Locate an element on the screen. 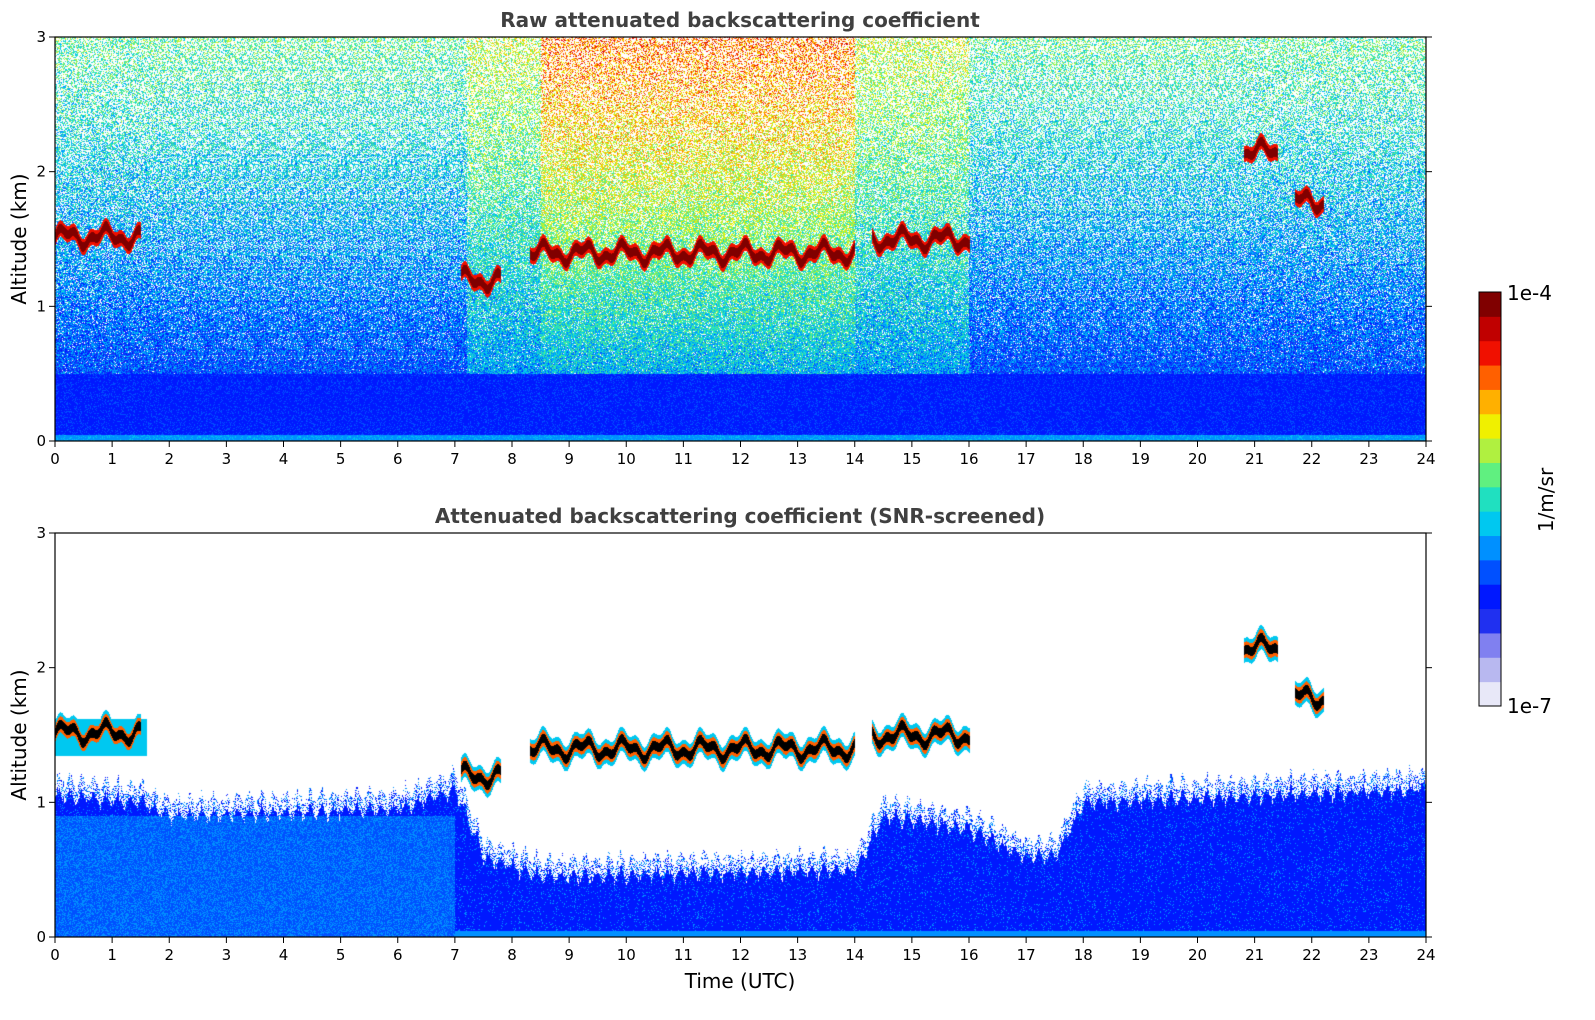  colorbar-max-label: 1e-4 is located at coordinates (1529, 293).